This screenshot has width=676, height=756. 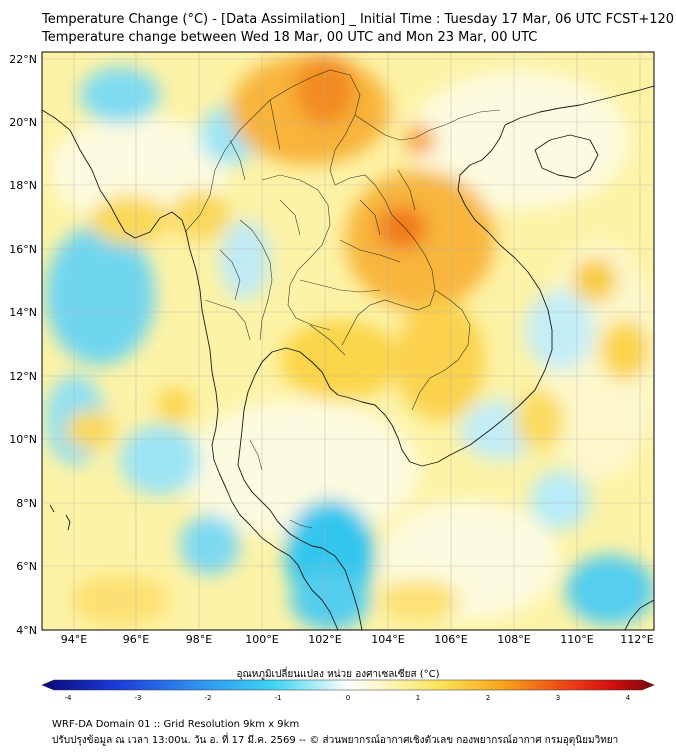 I want to click on lon-tick: 106°E, so click(x=450, y=639).